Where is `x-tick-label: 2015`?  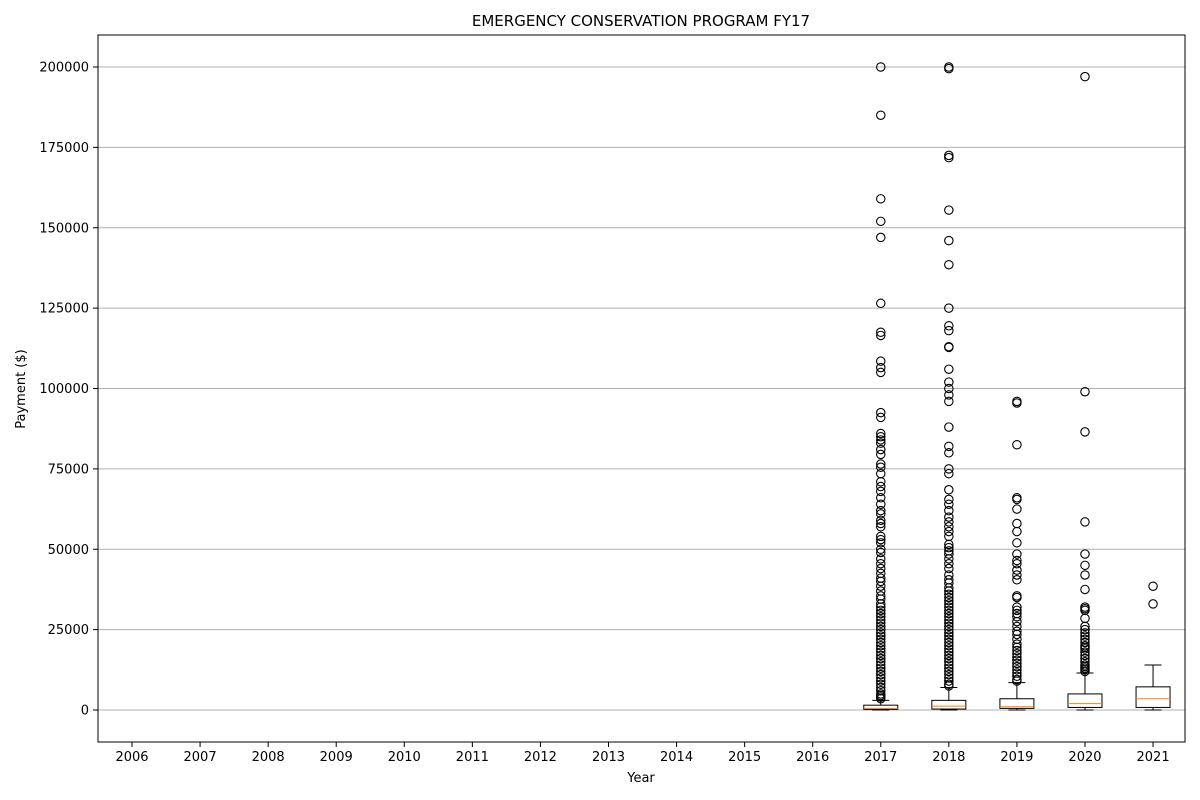 x-tick-label: 2015 is located at coordinates (744, 757).